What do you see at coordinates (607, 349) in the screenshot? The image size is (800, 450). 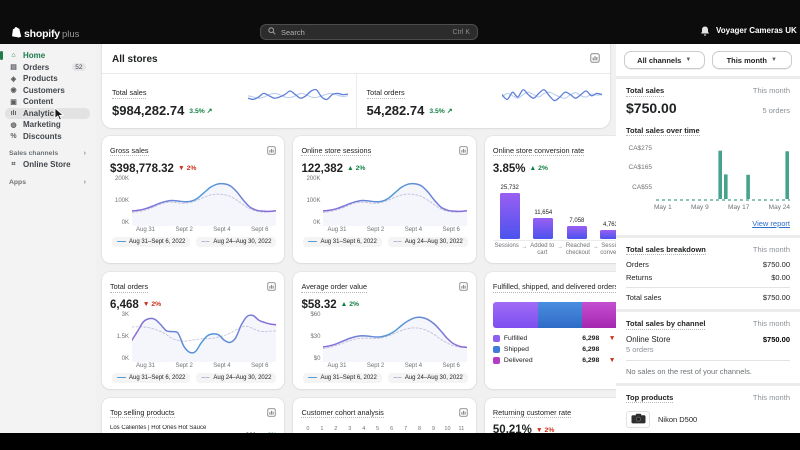 I see `fulfillment-delta: —` at bounding box center [607, 349].